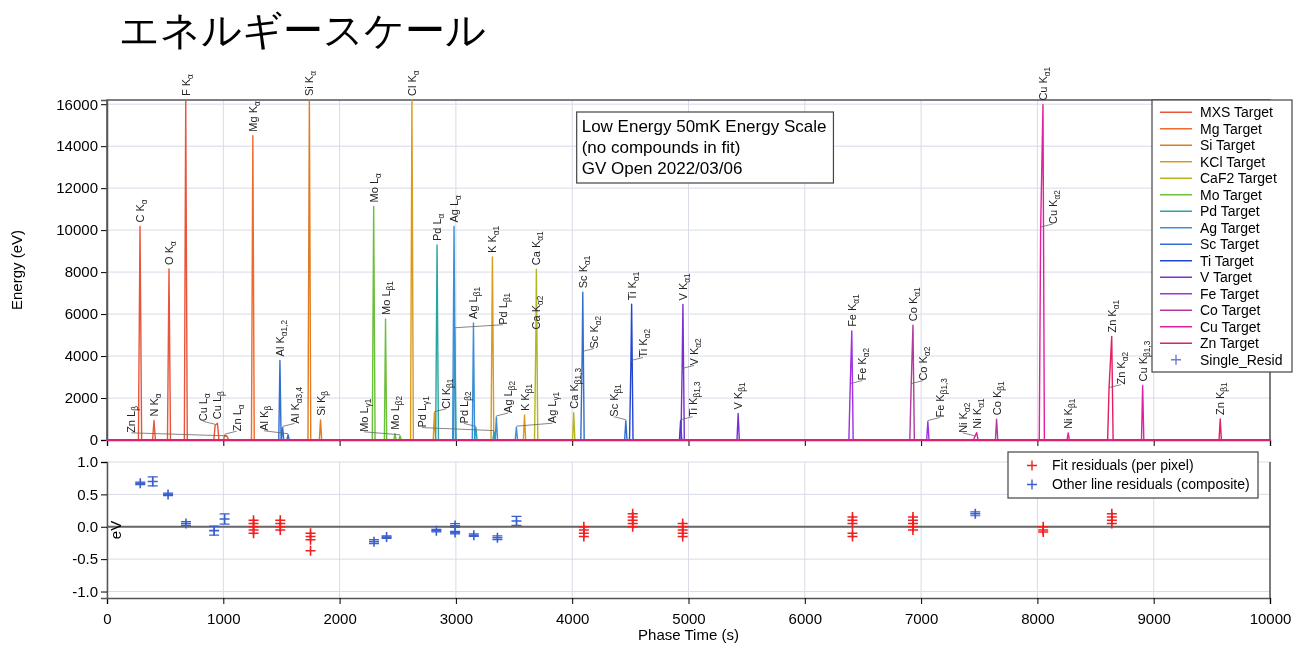 This screenshot has width=1294, height=649. What do you see at coordinates (81, 272) in the screenshot?
I see `y-tick-label: 8000` at bounding box center [81, 272].